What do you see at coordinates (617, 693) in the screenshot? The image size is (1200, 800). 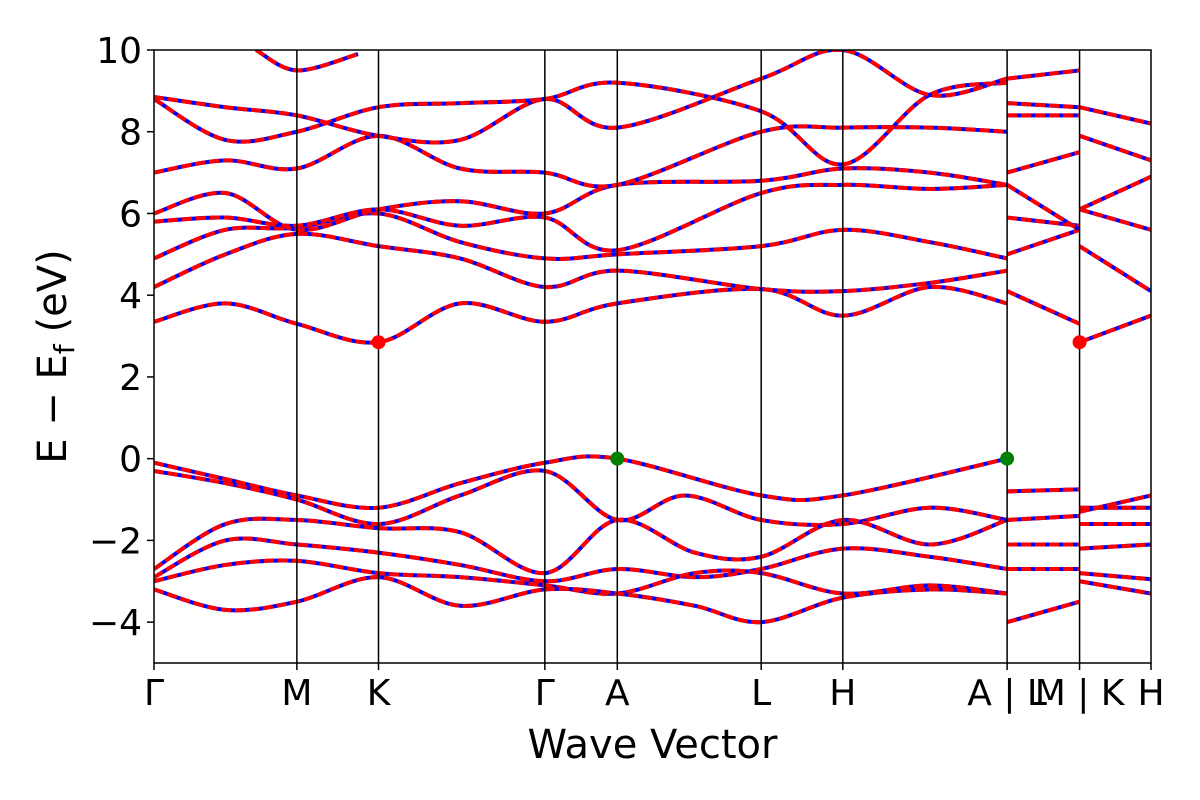 I see `x-tick-label-4: A` at bounding box center [617, 693].